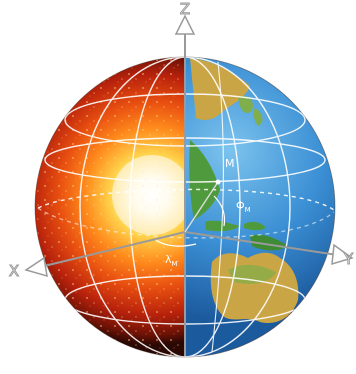  Describe the element at coordinates (201, 207) in the screenshot. I see `radius-to-m` at that location.